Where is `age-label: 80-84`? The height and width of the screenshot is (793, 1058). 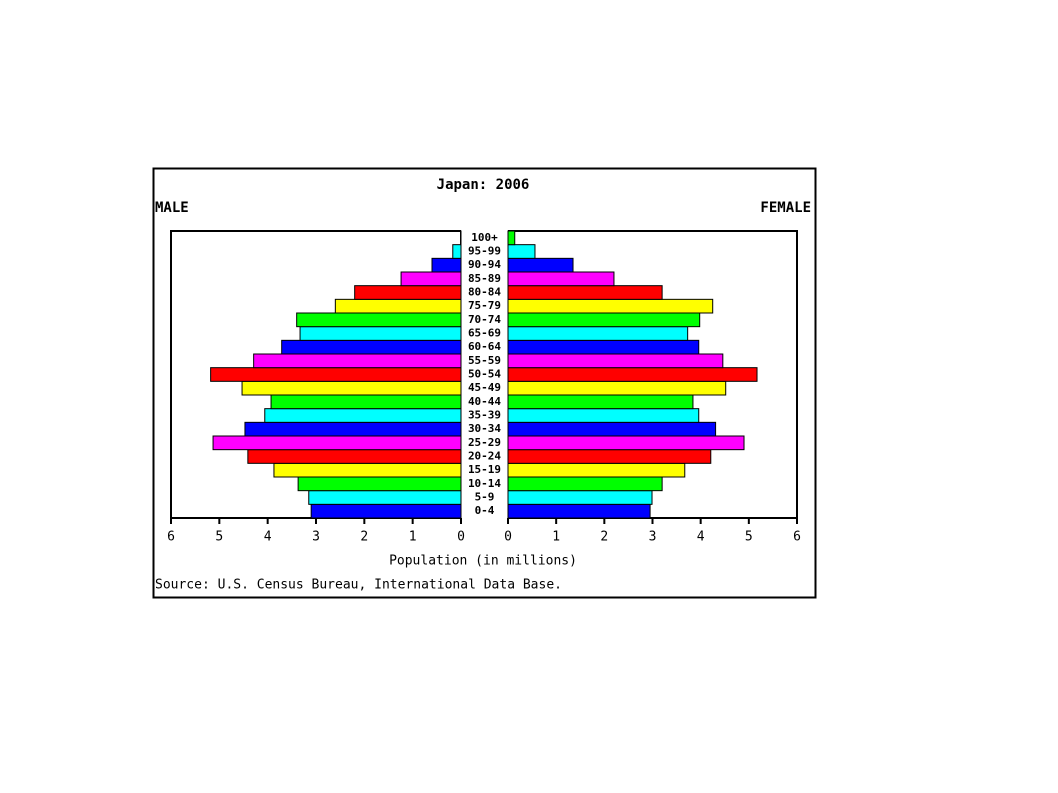
age-label: 80-84 is located at coordinates (484, 292).